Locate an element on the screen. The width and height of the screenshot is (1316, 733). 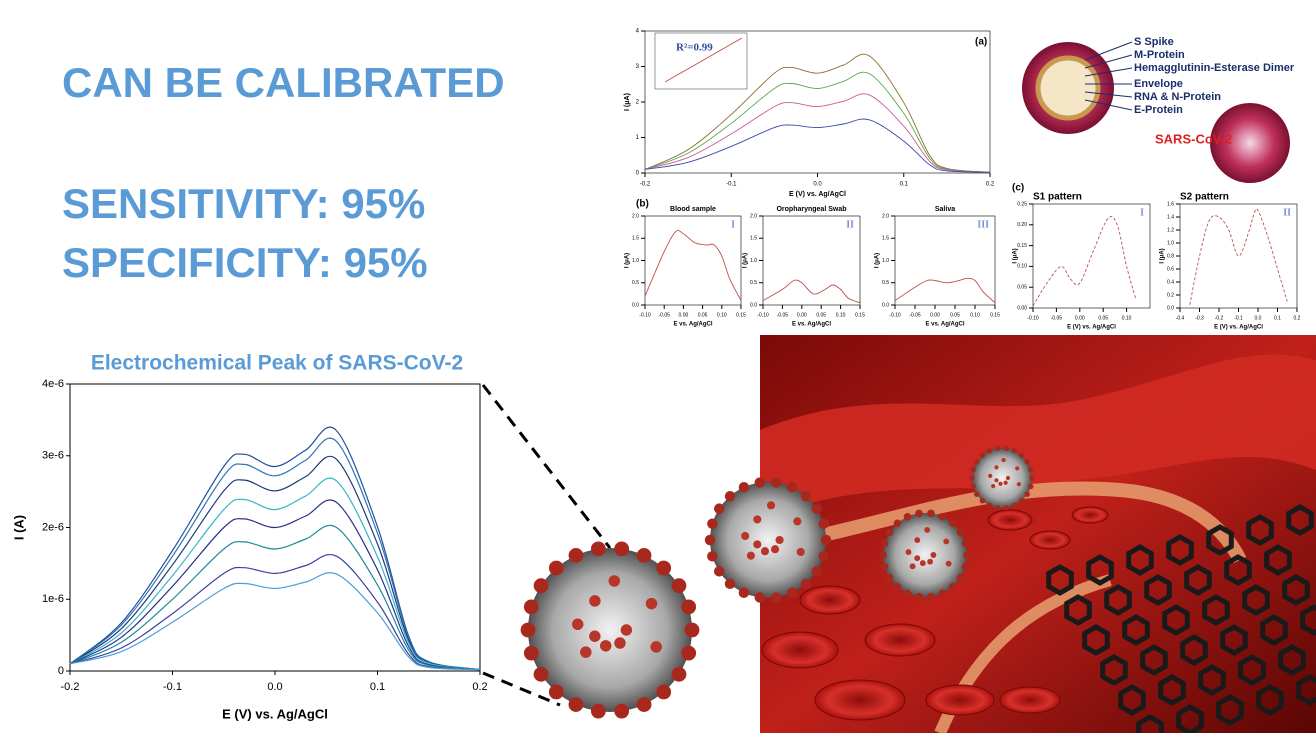
x-tick-label: 0.1 is located at coordinates (377, 687).